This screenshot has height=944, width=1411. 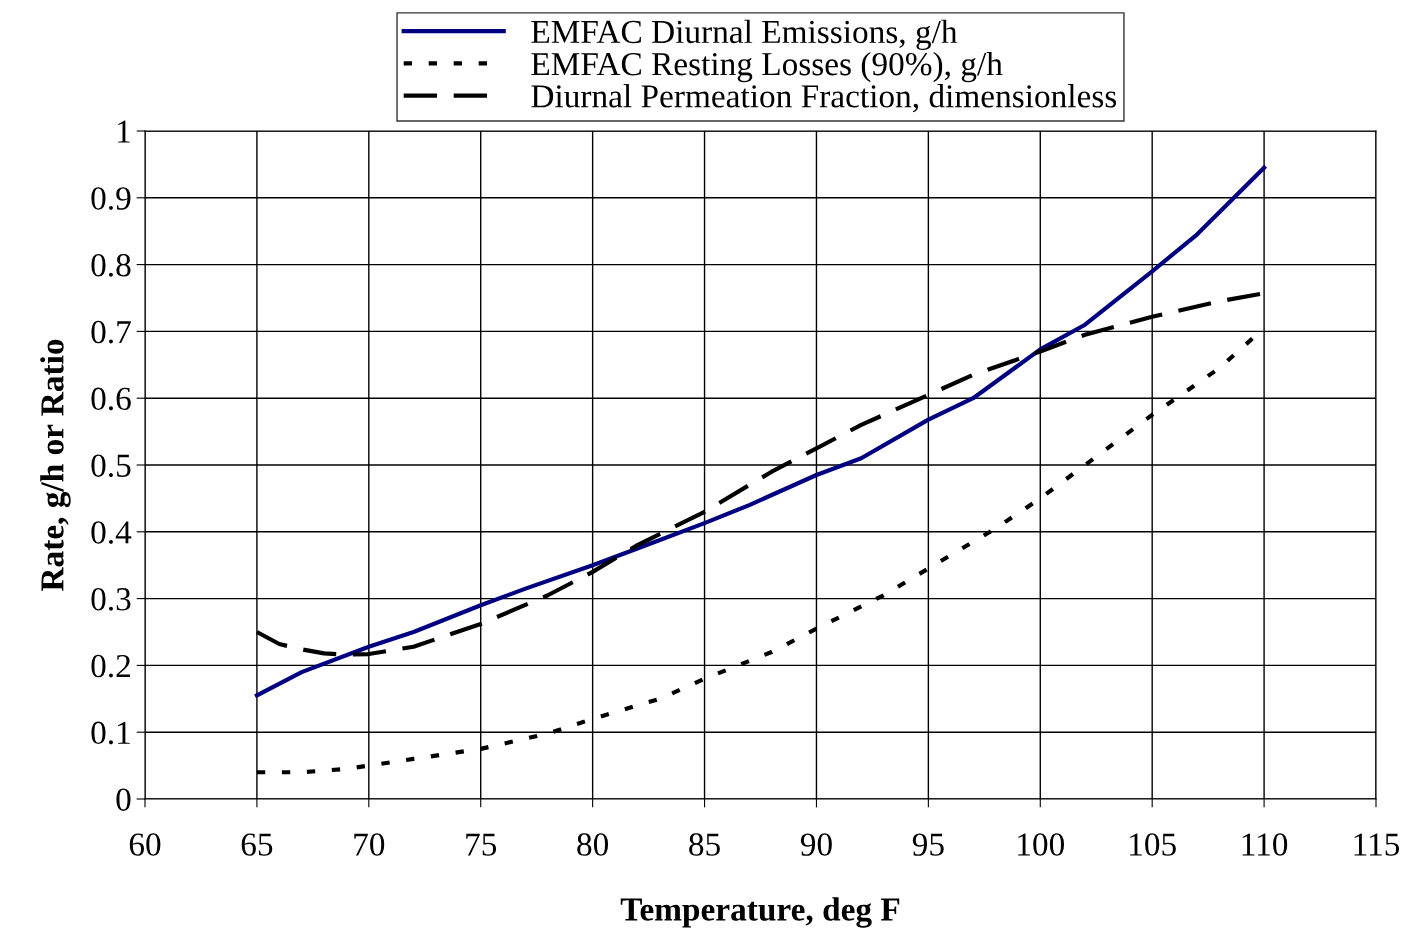 What do you see at coordinates (124, 131) in the screenshot?
I see `y-tick-label: 1` at bounding box center [124, 131].